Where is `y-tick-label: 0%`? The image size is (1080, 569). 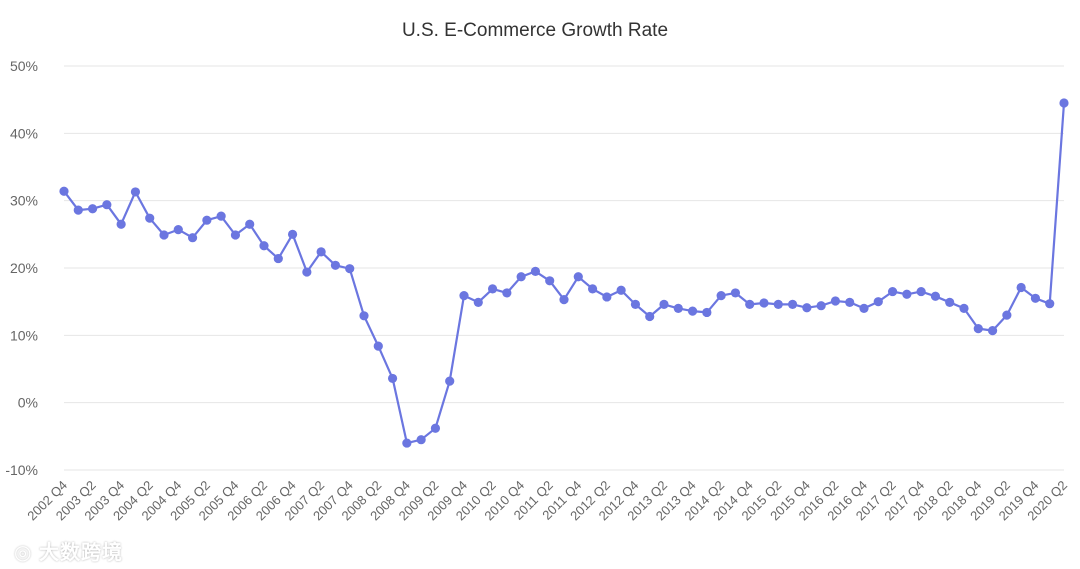 y-tick-label: 0% is located at coordinates (28, 403).